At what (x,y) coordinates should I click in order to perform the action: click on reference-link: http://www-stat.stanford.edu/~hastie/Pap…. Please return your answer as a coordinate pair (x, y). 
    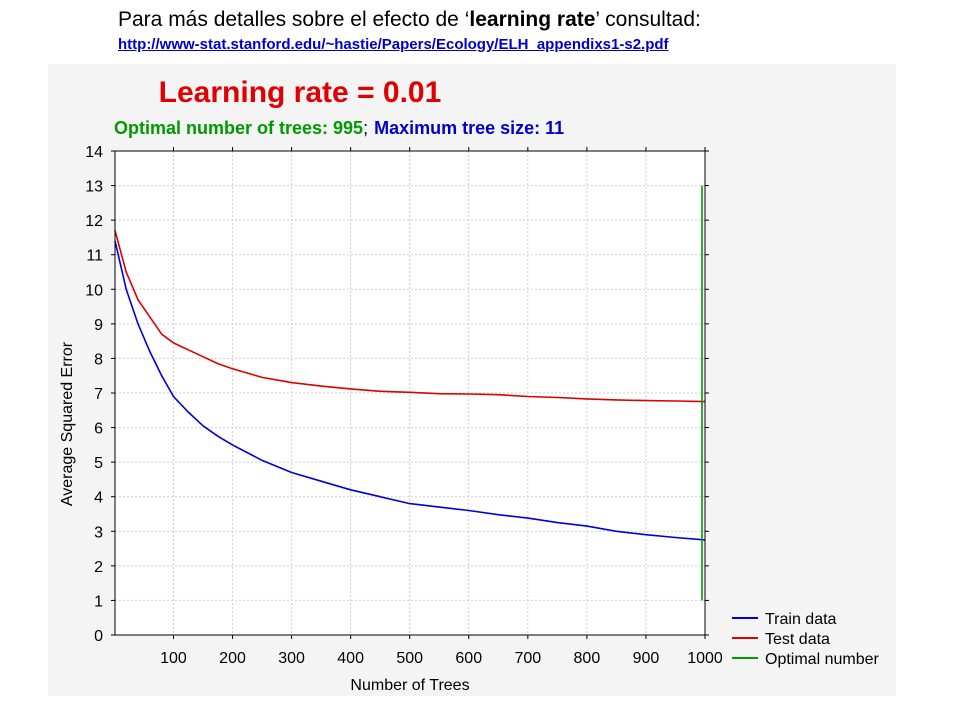
    Looking at the image, I should click on (393, 44).